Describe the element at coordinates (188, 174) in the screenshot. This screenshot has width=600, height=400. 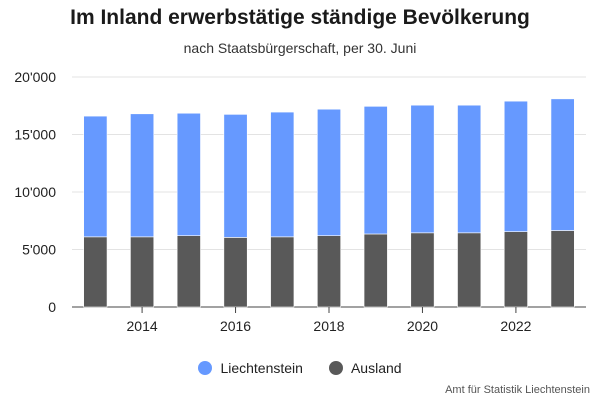
I see `bar-liechtenstein-2015` at that location.